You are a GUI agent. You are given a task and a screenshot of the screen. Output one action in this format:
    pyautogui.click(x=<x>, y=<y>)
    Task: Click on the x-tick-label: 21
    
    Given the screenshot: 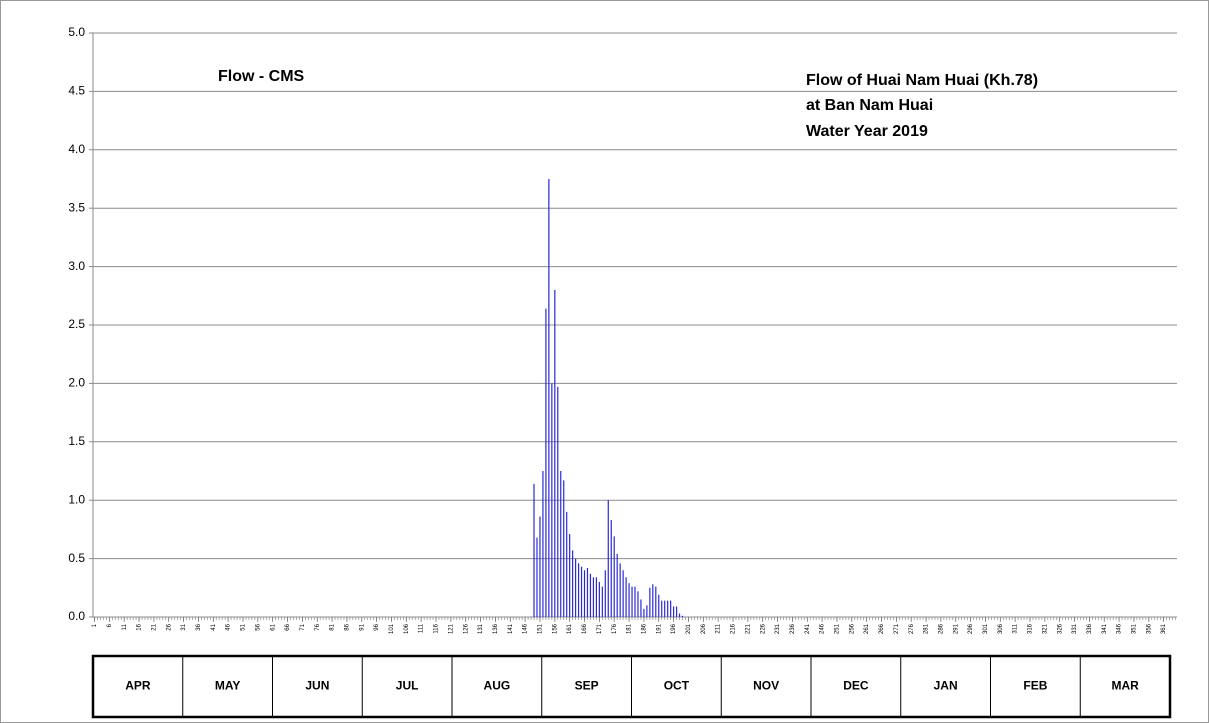 What is the action you would take?
    pyautogui.click(x=154, y=626)
    